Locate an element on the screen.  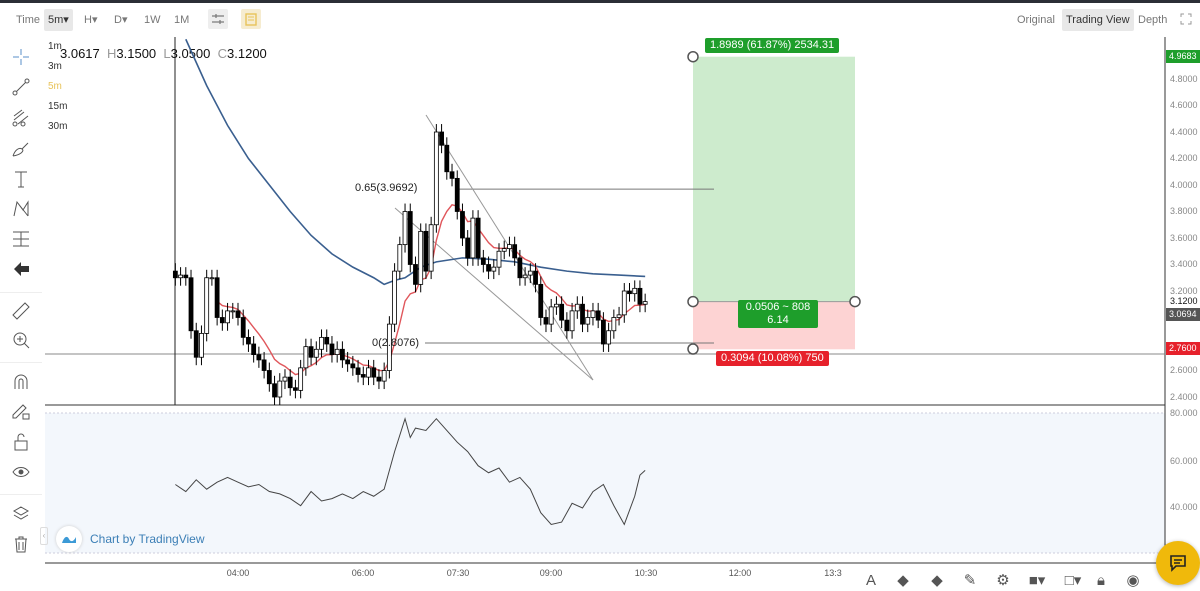
price-tick: 2.6000 is located at coordinates (1184, 370).